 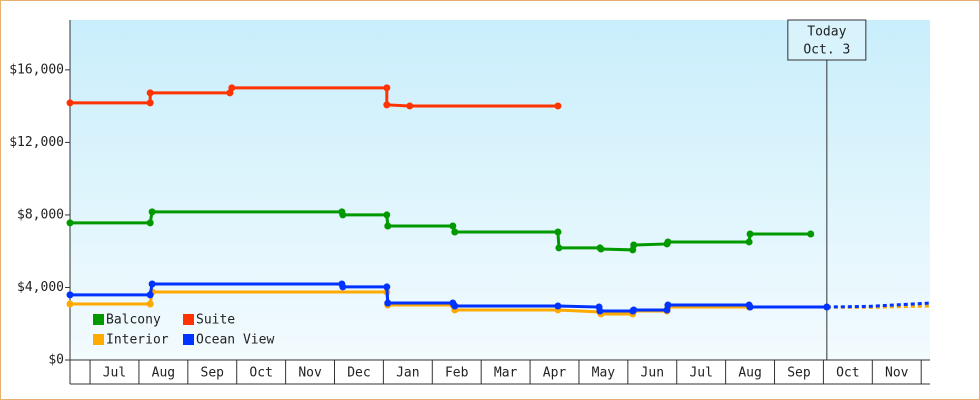 I want to click on legend-label: Ocean View, so click(x=235, y=340).